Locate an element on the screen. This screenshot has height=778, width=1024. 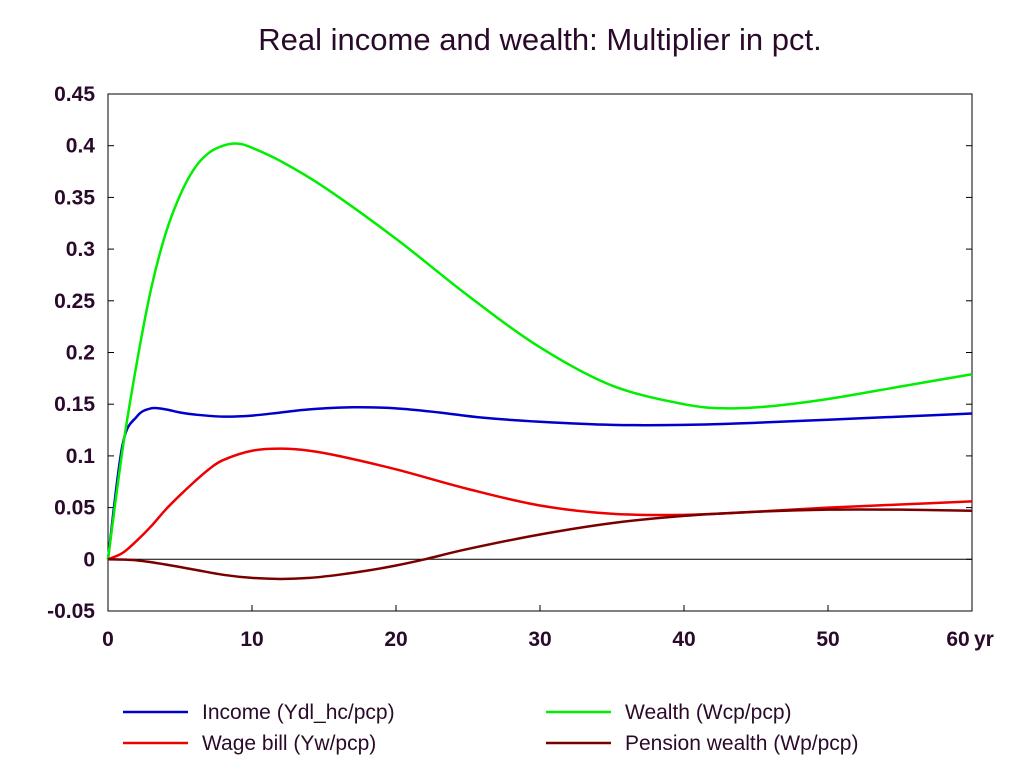
y-tick-label: 0.15 is located at coordinates (74, 404).